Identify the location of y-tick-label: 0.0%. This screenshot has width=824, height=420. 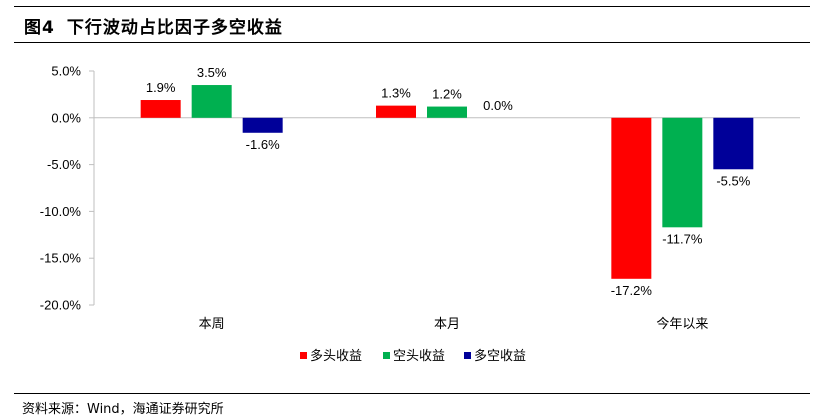
(66, 117).